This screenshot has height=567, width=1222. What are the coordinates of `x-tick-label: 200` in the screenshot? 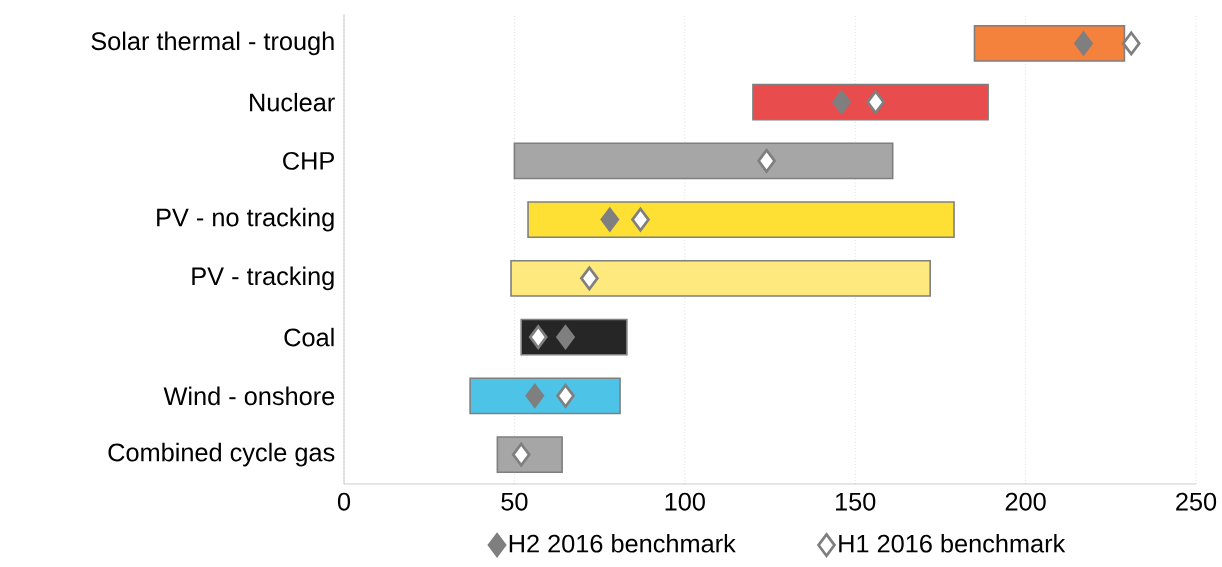 It's located at (1025, 501).